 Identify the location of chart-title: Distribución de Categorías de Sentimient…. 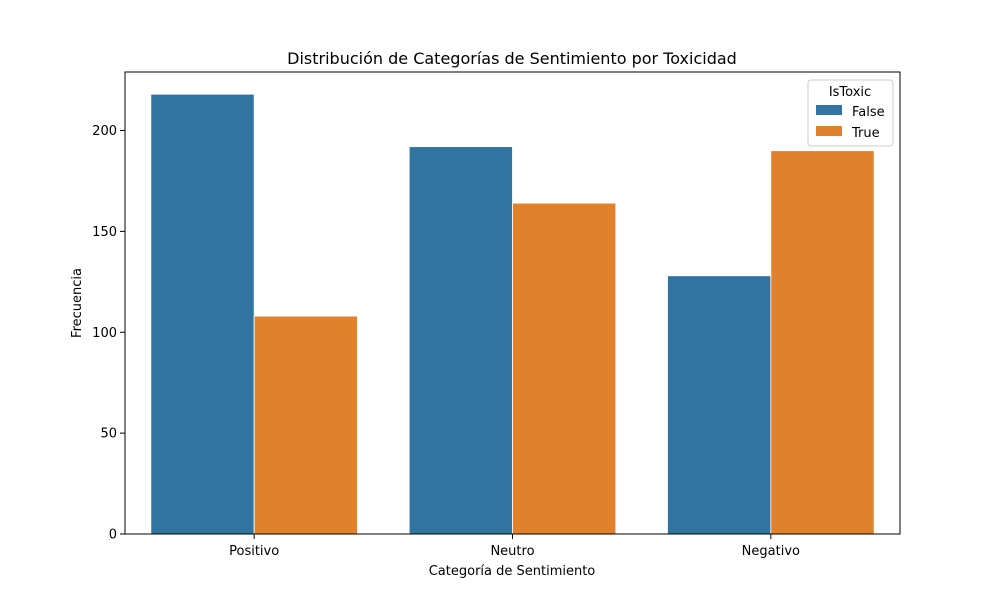
(512, 58).